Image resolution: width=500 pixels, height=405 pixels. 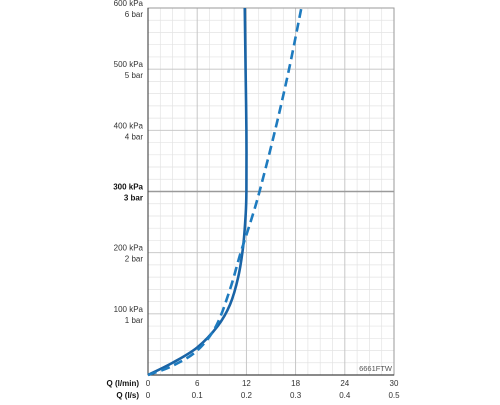 What do you see at coordinates (133, 198) in the screenshot?
I see `y-tick-label-bar: 3 bar` at bounding box center [133, 198].